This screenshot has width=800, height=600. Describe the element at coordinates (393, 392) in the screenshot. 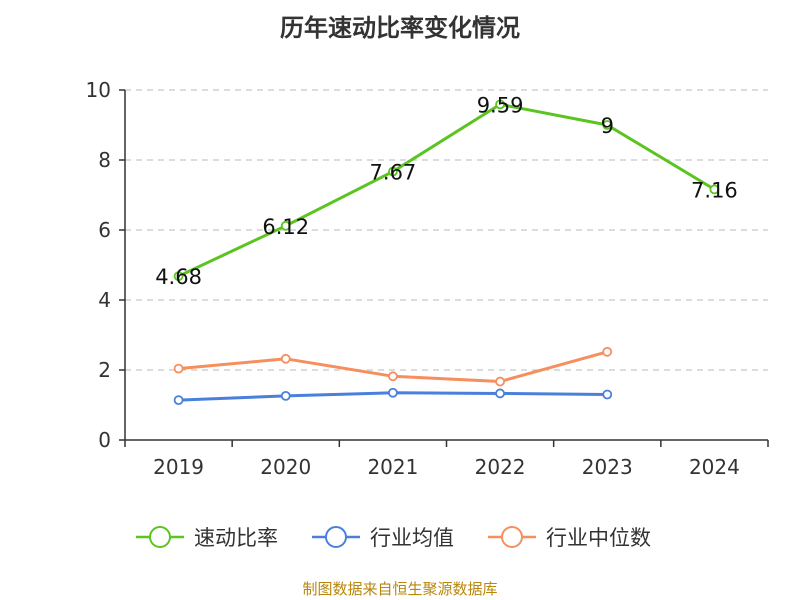

I see `data-point-s1-2021` at that location.